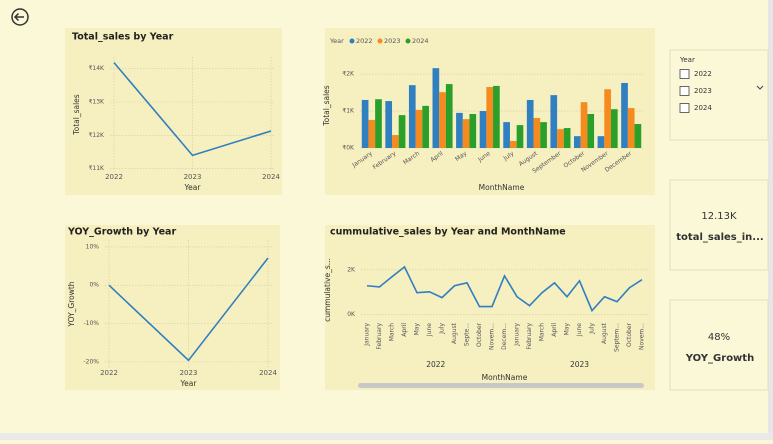  What do you see at coordinates (629, 334) in the screenshot?
I see `x-tick-label: October` at bounding box center [629, 334].